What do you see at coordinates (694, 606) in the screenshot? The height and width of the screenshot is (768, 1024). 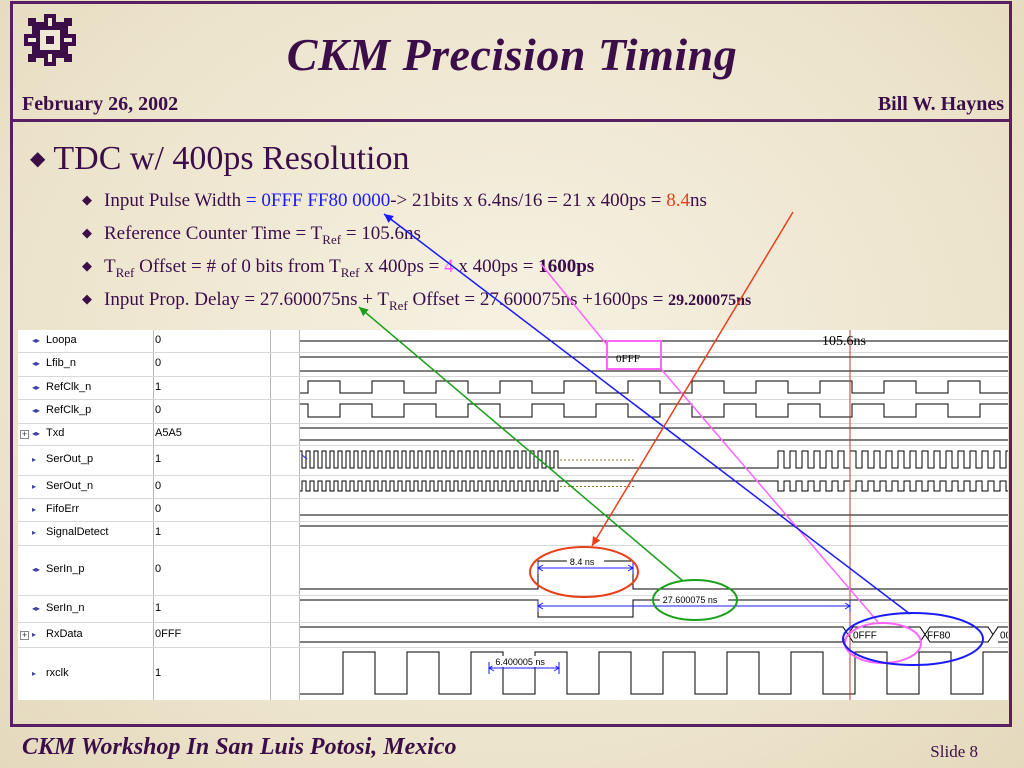 I see `measure-delay-arrows` at bounding box center [694, 606].